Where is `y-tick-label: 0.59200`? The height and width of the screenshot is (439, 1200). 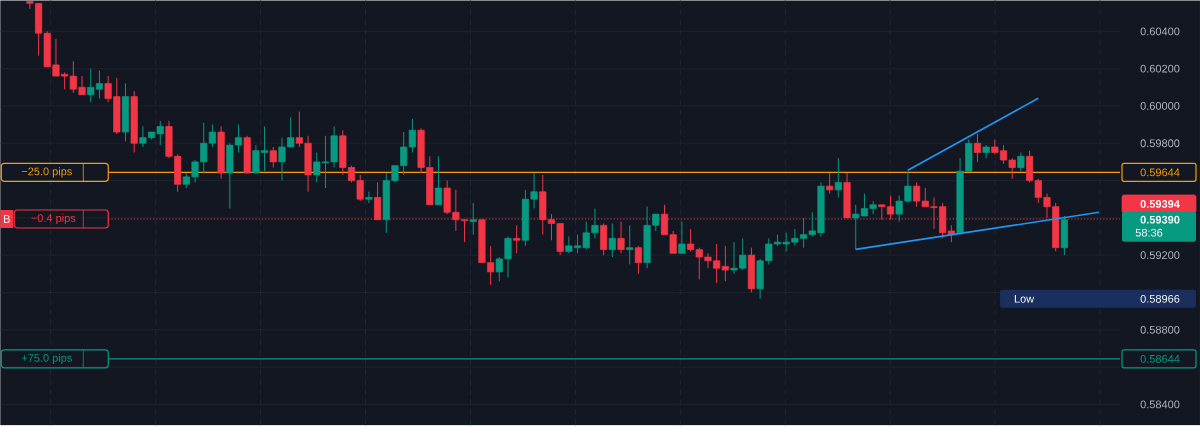 y-tick-label: 0.59200 is located at coordinates (1160, 255).